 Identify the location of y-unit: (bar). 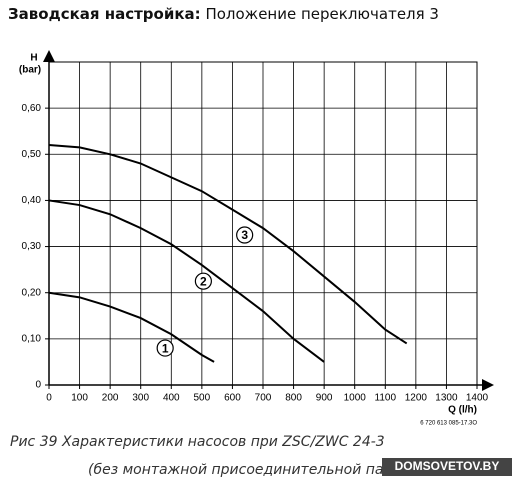
(30, 70).